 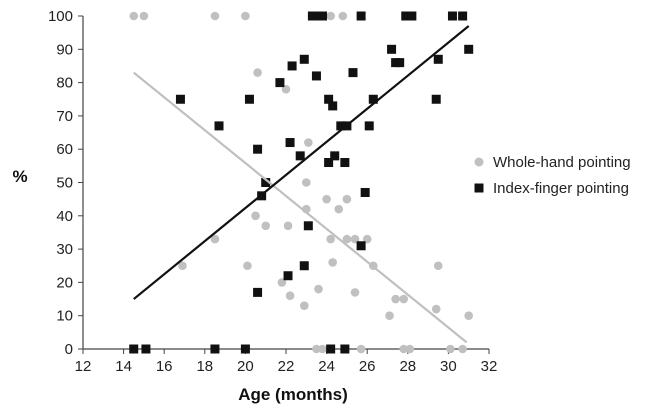 What do you see at coordinates (479, 188) in the screenshot?
I see `legend-marker-index-finger` at bounding box center [479, 188].